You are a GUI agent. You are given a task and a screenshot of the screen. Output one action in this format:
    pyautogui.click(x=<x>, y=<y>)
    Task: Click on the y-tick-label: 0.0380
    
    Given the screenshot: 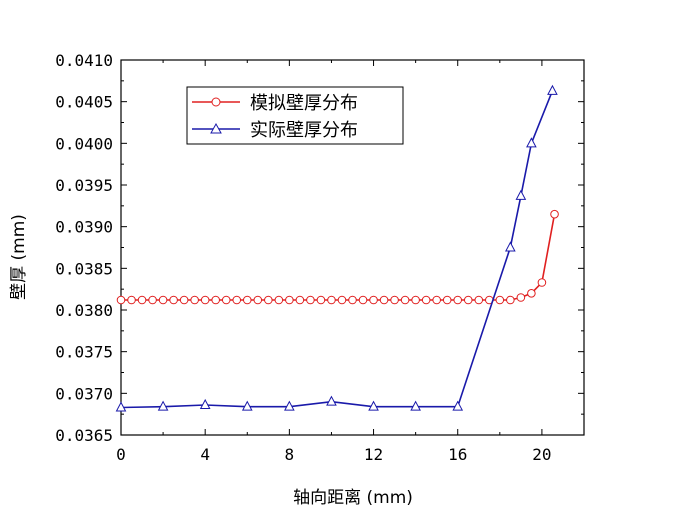 What is the action you would take?
    pyautogui.click(x=84, y=310)
    